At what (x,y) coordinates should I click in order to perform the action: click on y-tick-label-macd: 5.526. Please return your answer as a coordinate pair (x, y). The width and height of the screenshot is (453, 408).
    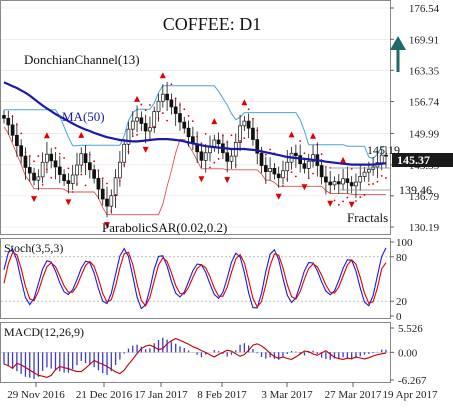
    Looking at the image, I should click on (410, 329).